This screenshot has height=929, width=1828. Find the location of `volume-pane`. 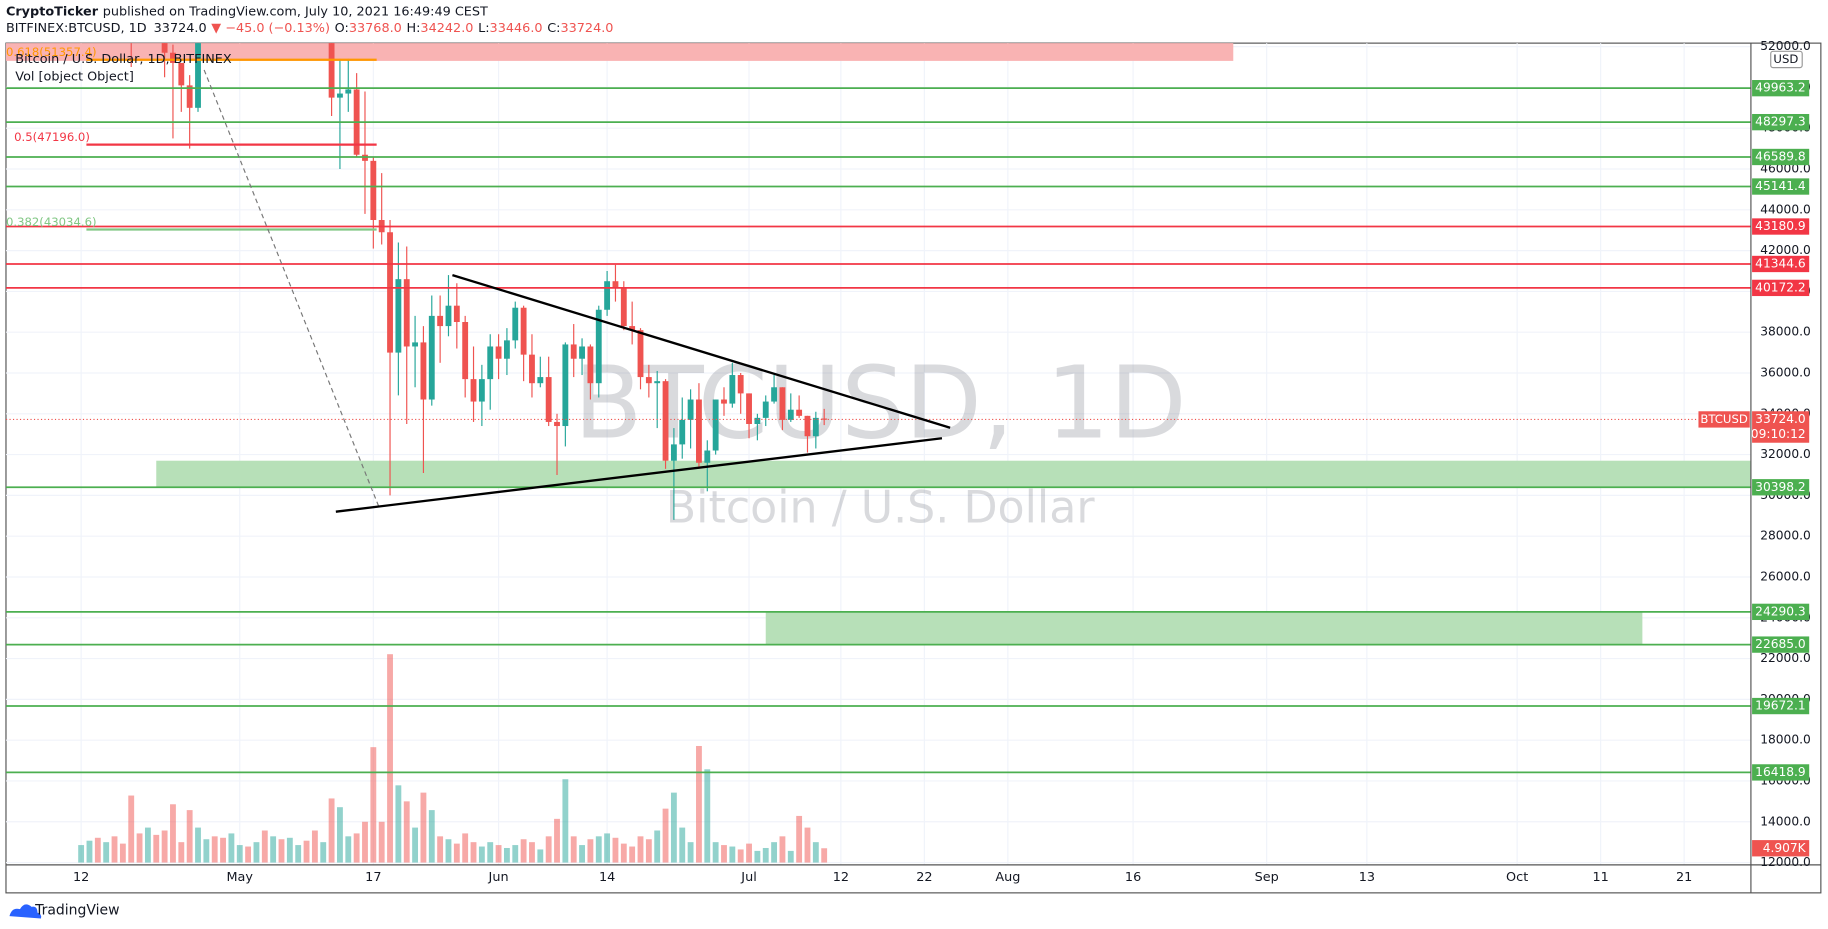

volume-pane is located at coordinates (453, 758).